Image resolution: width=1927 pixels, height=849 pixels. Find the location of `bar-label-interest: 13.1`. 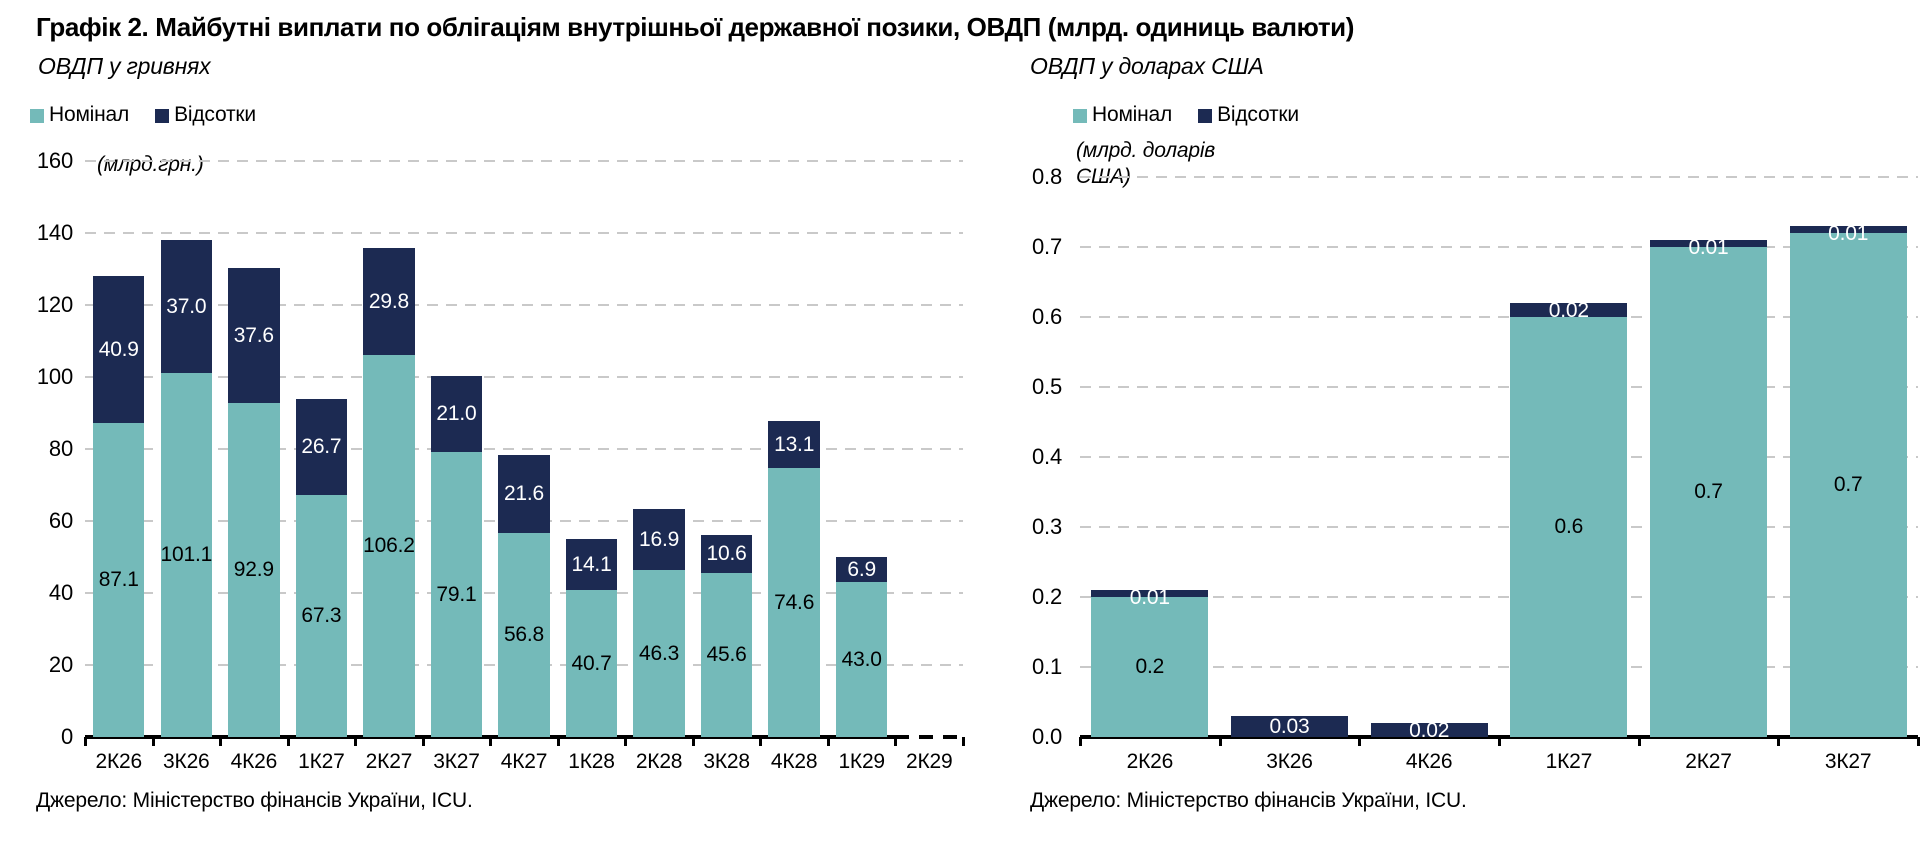

bar-label-interest: 13.1 is located at coordinates (794, 444).